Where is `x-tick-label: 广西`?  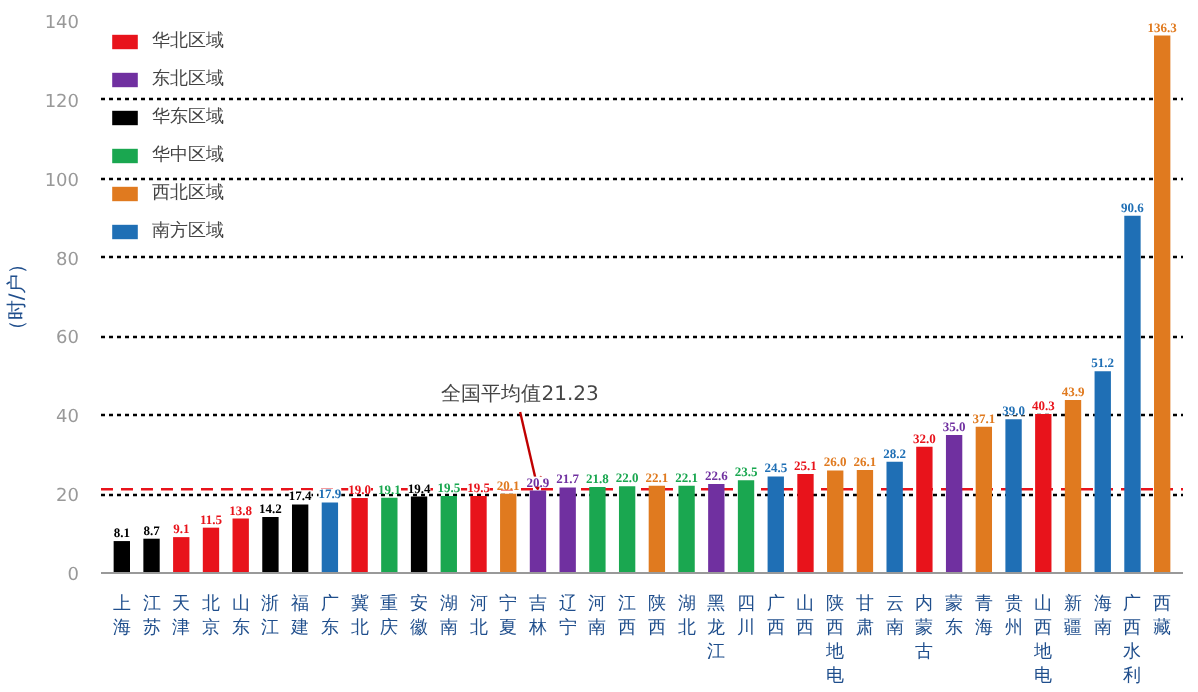
x-tick-label: 广西 is located at coordinates (775, 616).